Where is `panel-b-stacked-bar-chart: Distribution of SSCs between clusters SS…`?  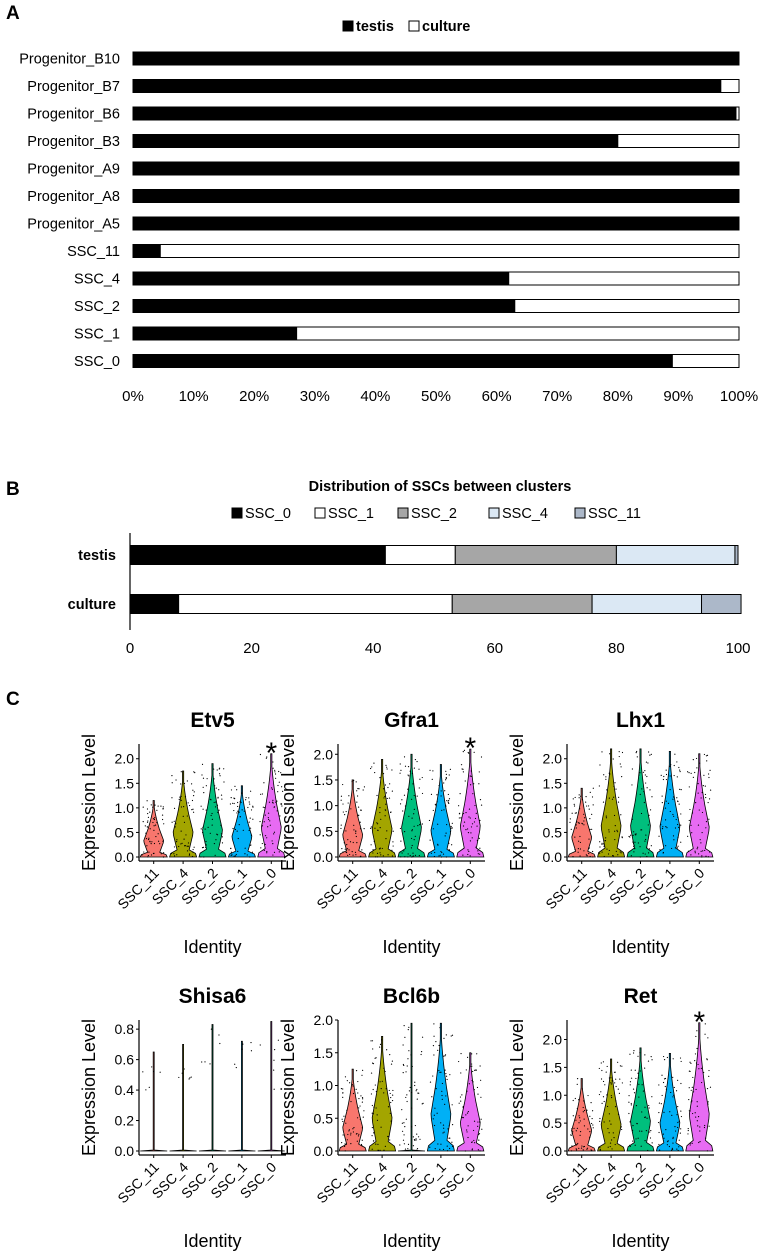 panel-b-stacked-bar-chart: Distribution of SSCs between clusters SS… is located at coordinates (409, 568).